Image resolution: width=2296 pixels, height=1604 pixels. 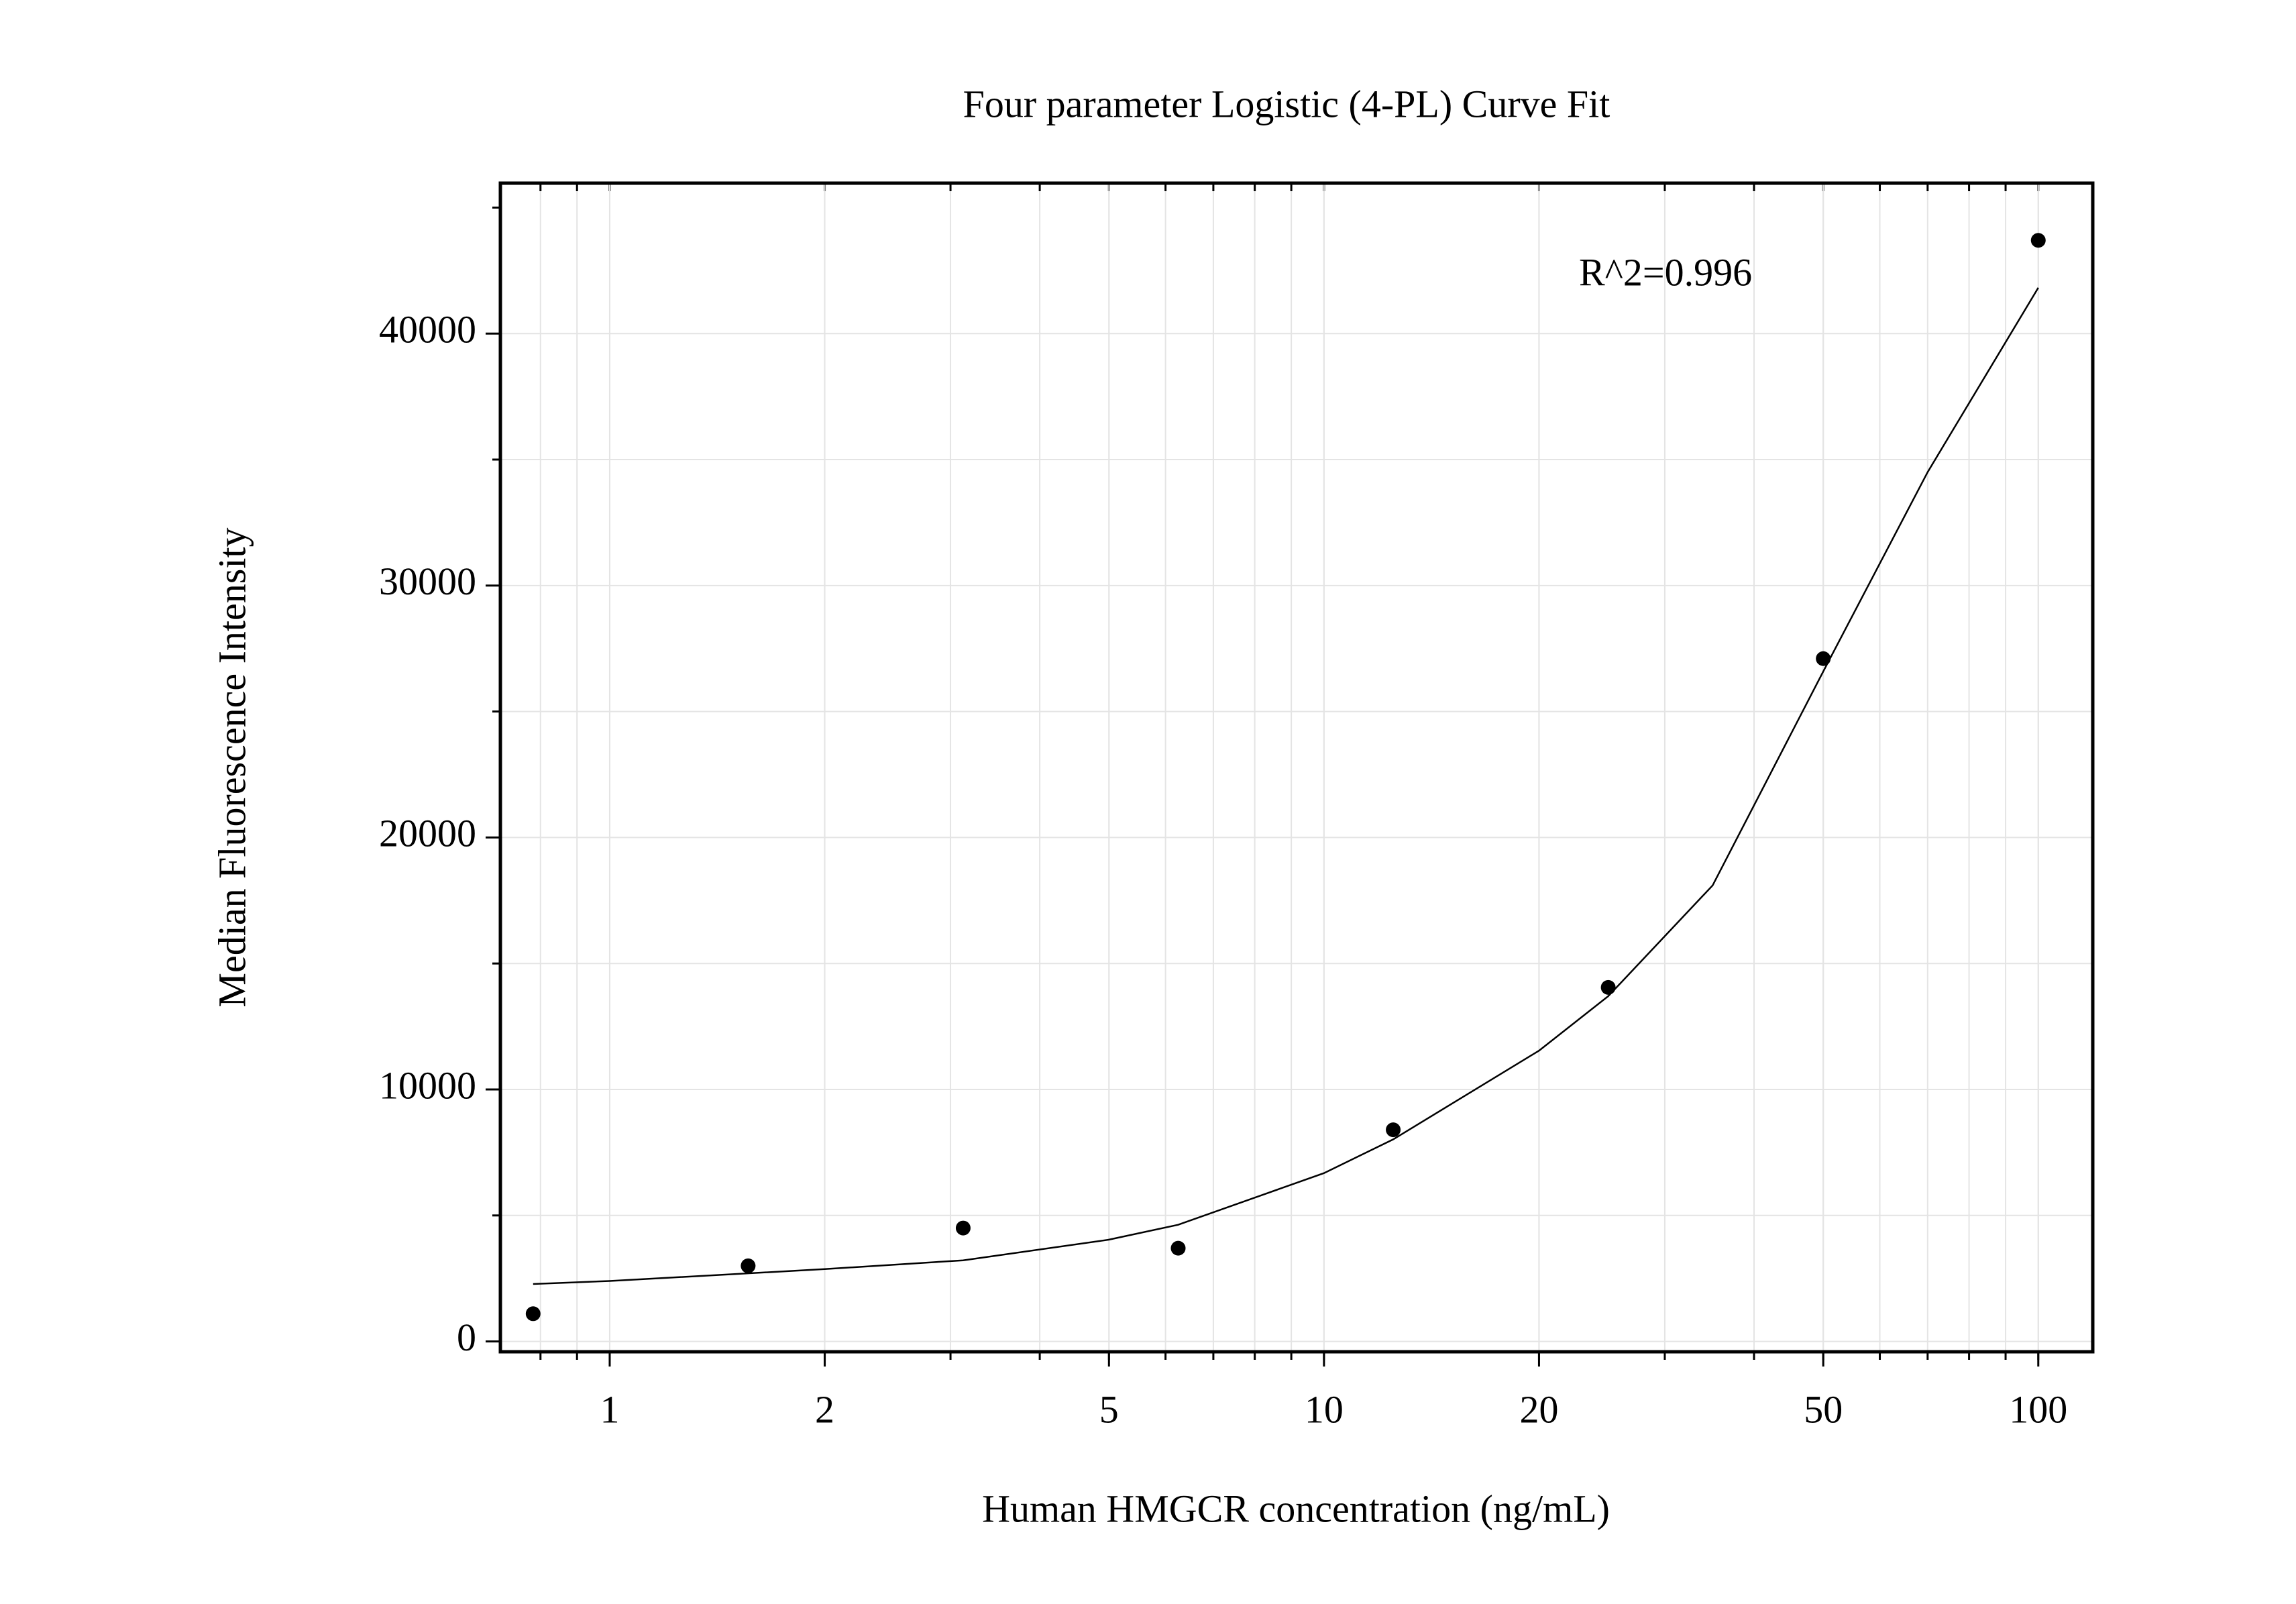 What do you see at coordinates (1109, 1409) in the screenshot?
I see `x-tick-label: 5` at bounding box center [1109, 1409].